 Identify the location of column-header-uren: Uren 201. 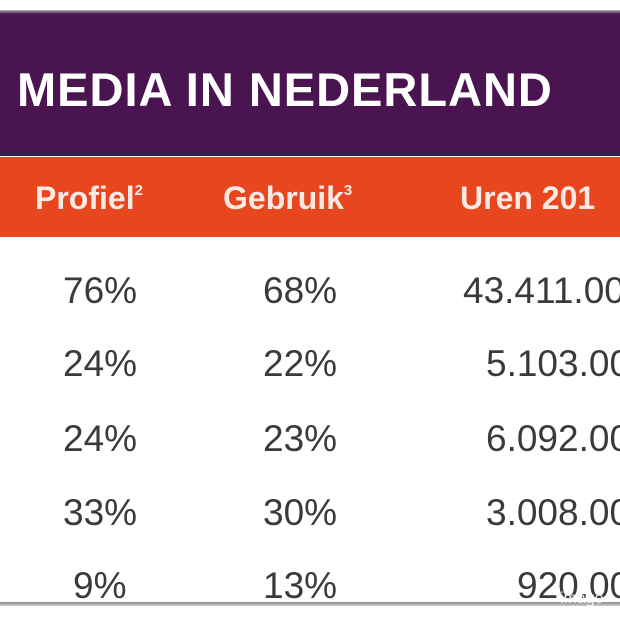
(527, 198).